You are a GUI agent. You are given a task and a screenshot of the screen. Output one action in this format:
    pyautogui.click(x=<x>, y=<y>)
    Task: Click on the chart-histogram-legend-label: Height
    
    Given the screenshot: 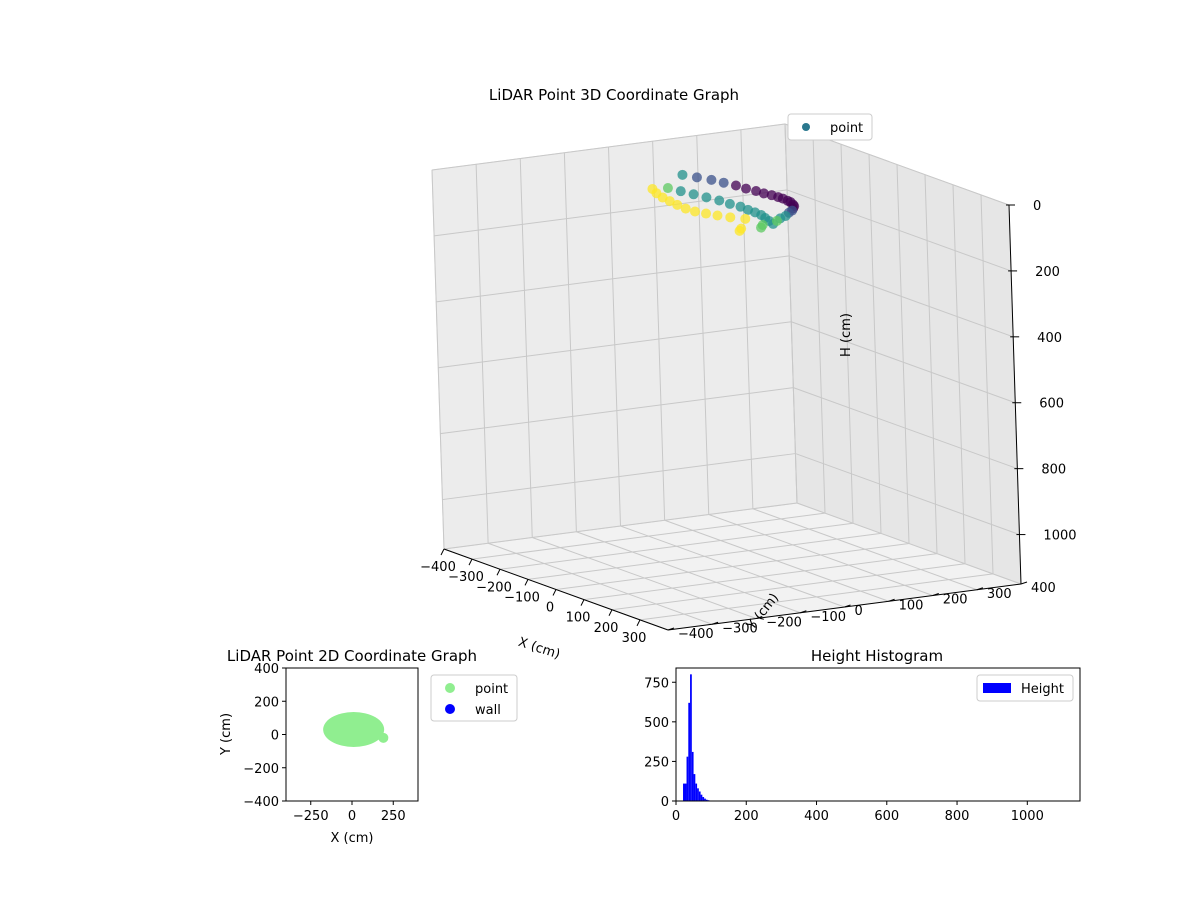 What is the action you would take?
    pyautogui.click(x=1042, y=689)
    